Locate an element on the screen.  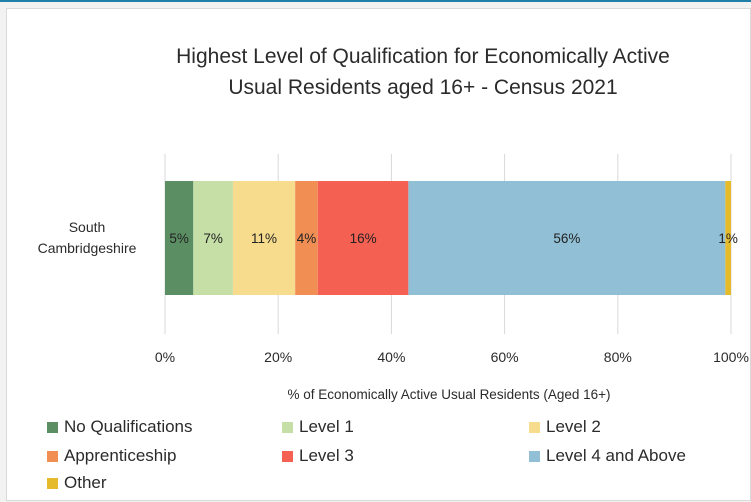
legend-item: Level 1 is located at coordinates (318, 426).